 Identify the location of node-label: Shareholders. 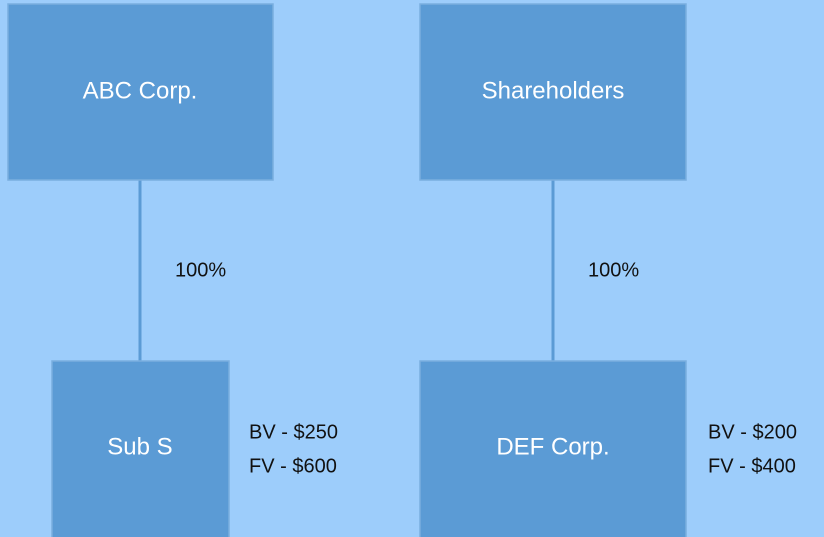
(553, 90).